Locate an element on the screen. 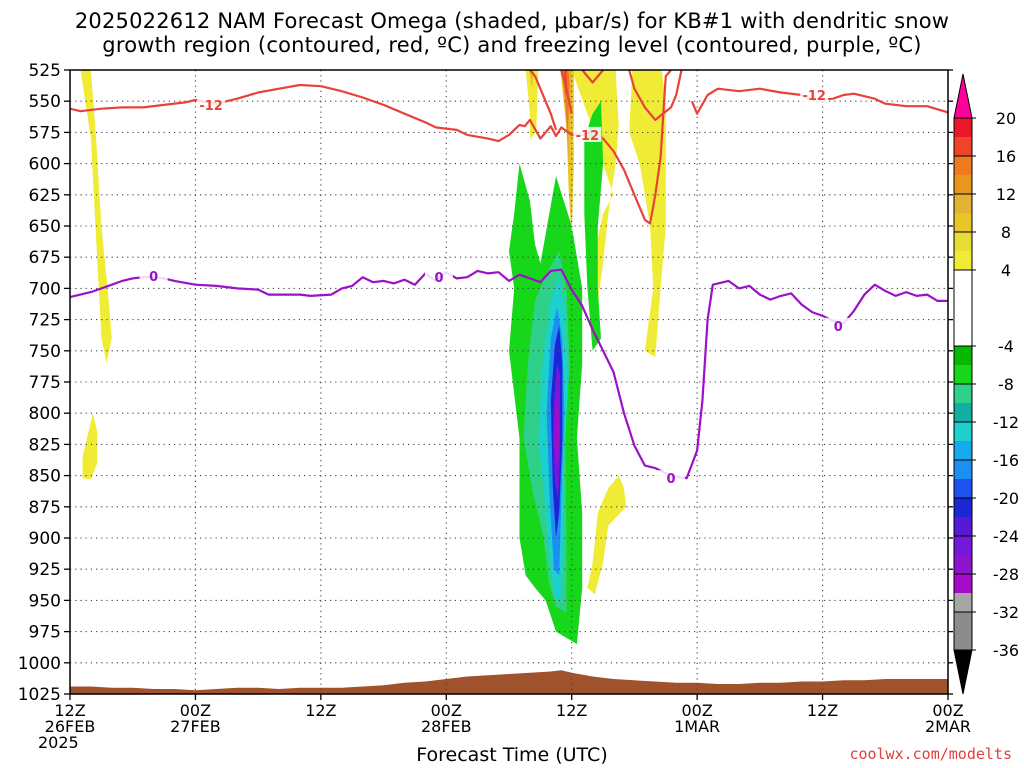  site-credit: coolwx.com/modelts is located at coordinates (930, 754).